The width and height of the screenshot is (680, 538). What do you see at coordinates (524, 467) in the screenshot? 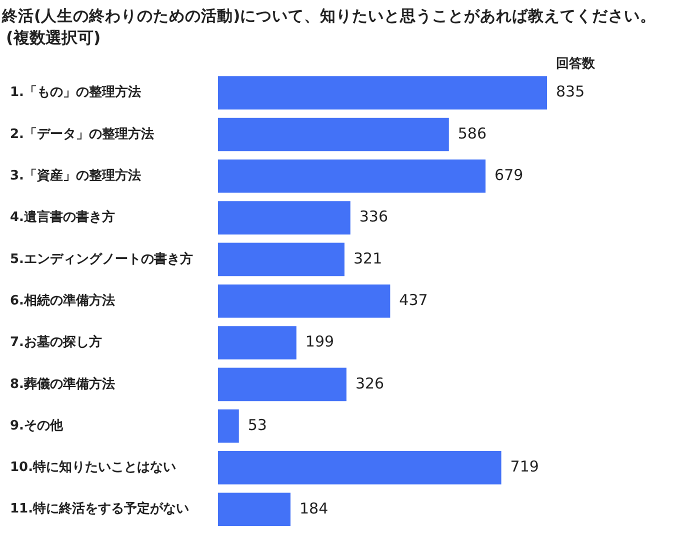
I see `data-label: 719` at bounding box center [524, 467].